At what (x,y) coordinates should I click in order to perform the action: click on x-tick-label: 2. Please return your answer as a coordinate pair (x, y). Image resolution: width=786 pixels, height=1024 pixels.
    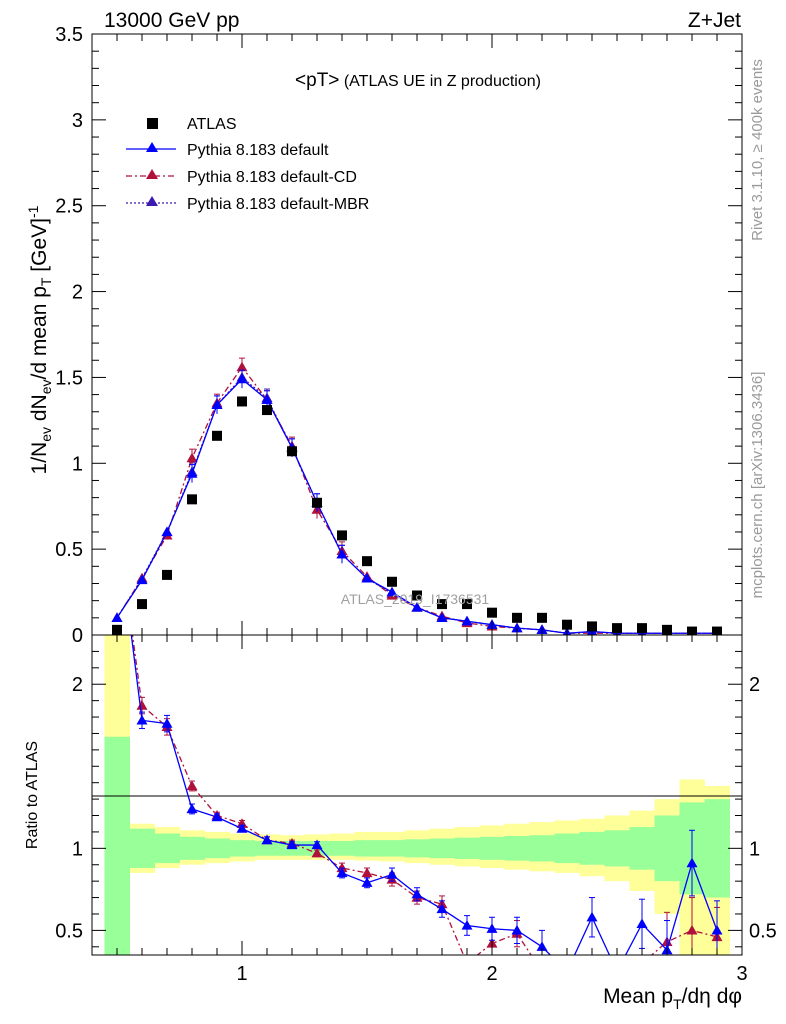
    Looking at the image, I should click on (491, 974).